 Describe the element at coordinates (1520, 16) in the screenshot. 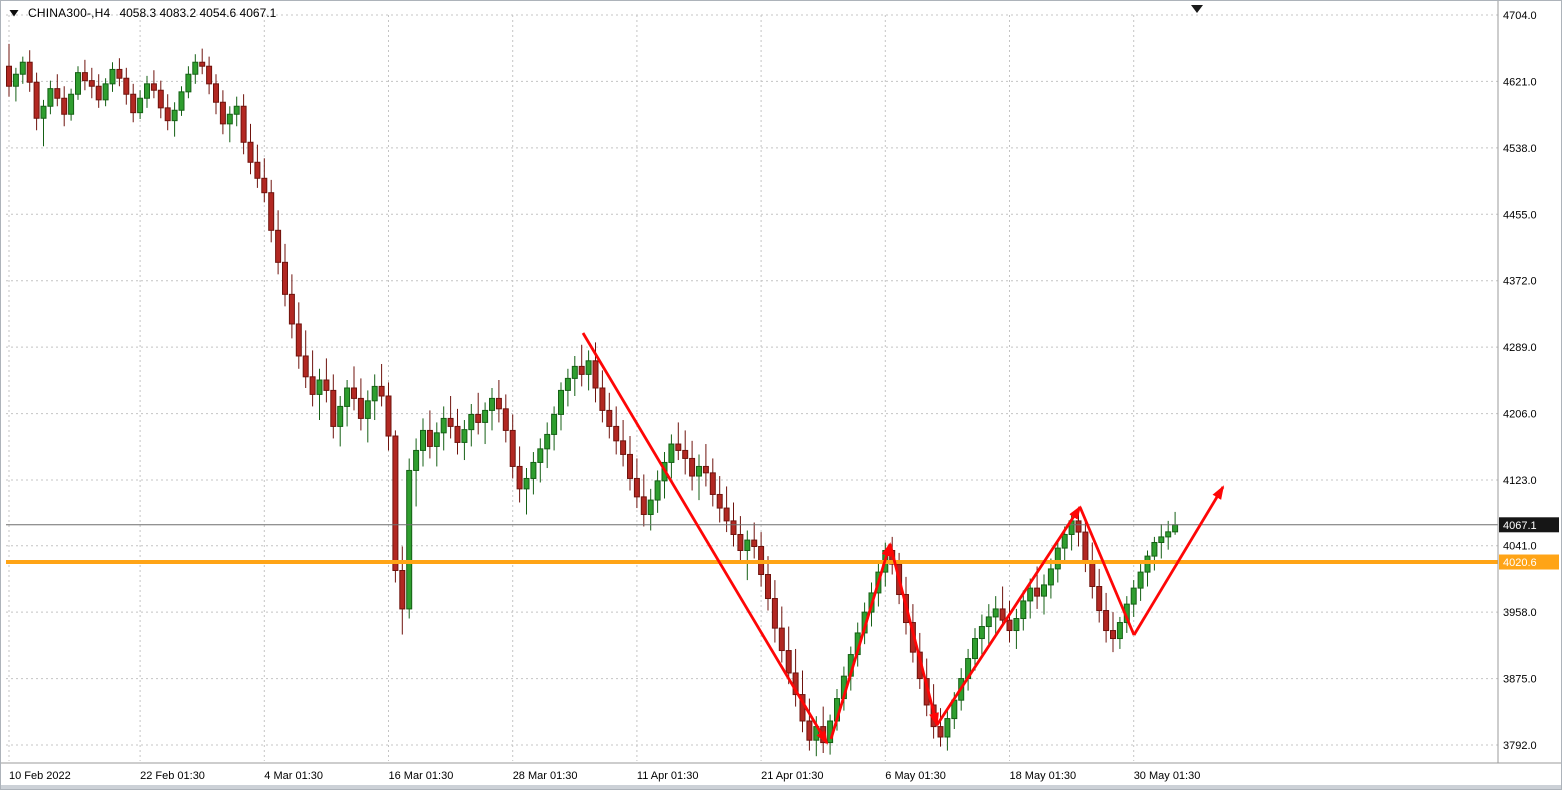

I see `price-axis-label: 4704.0` at that location.